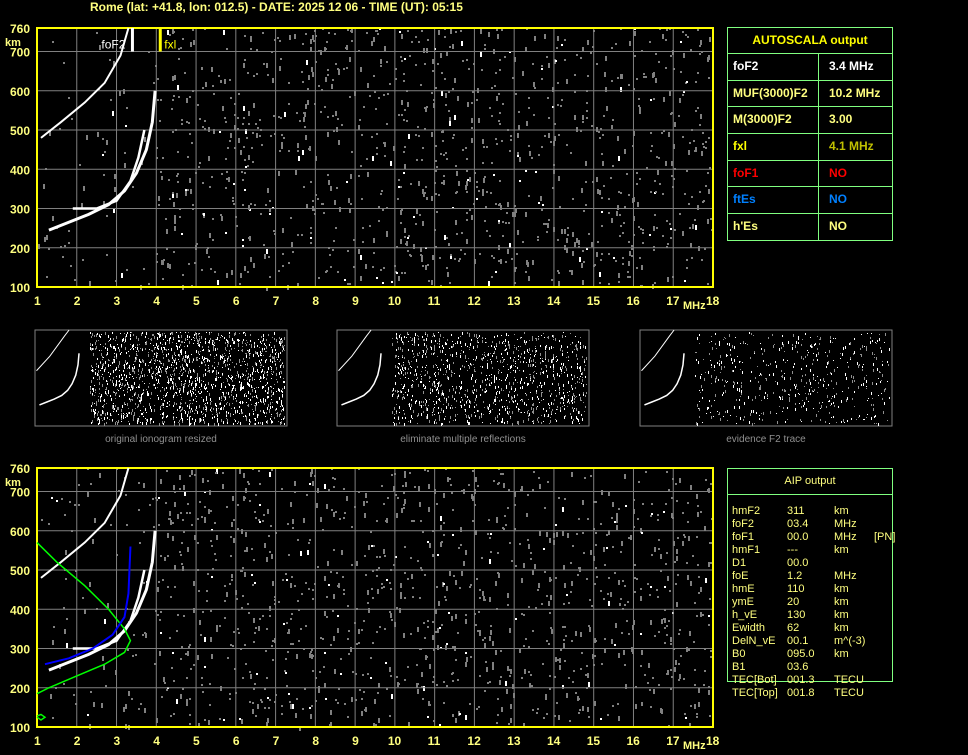 The image size is (968, 755). Describe the element at coordinates (102, 601) in the screenshot. I see `o-trace` at that location.